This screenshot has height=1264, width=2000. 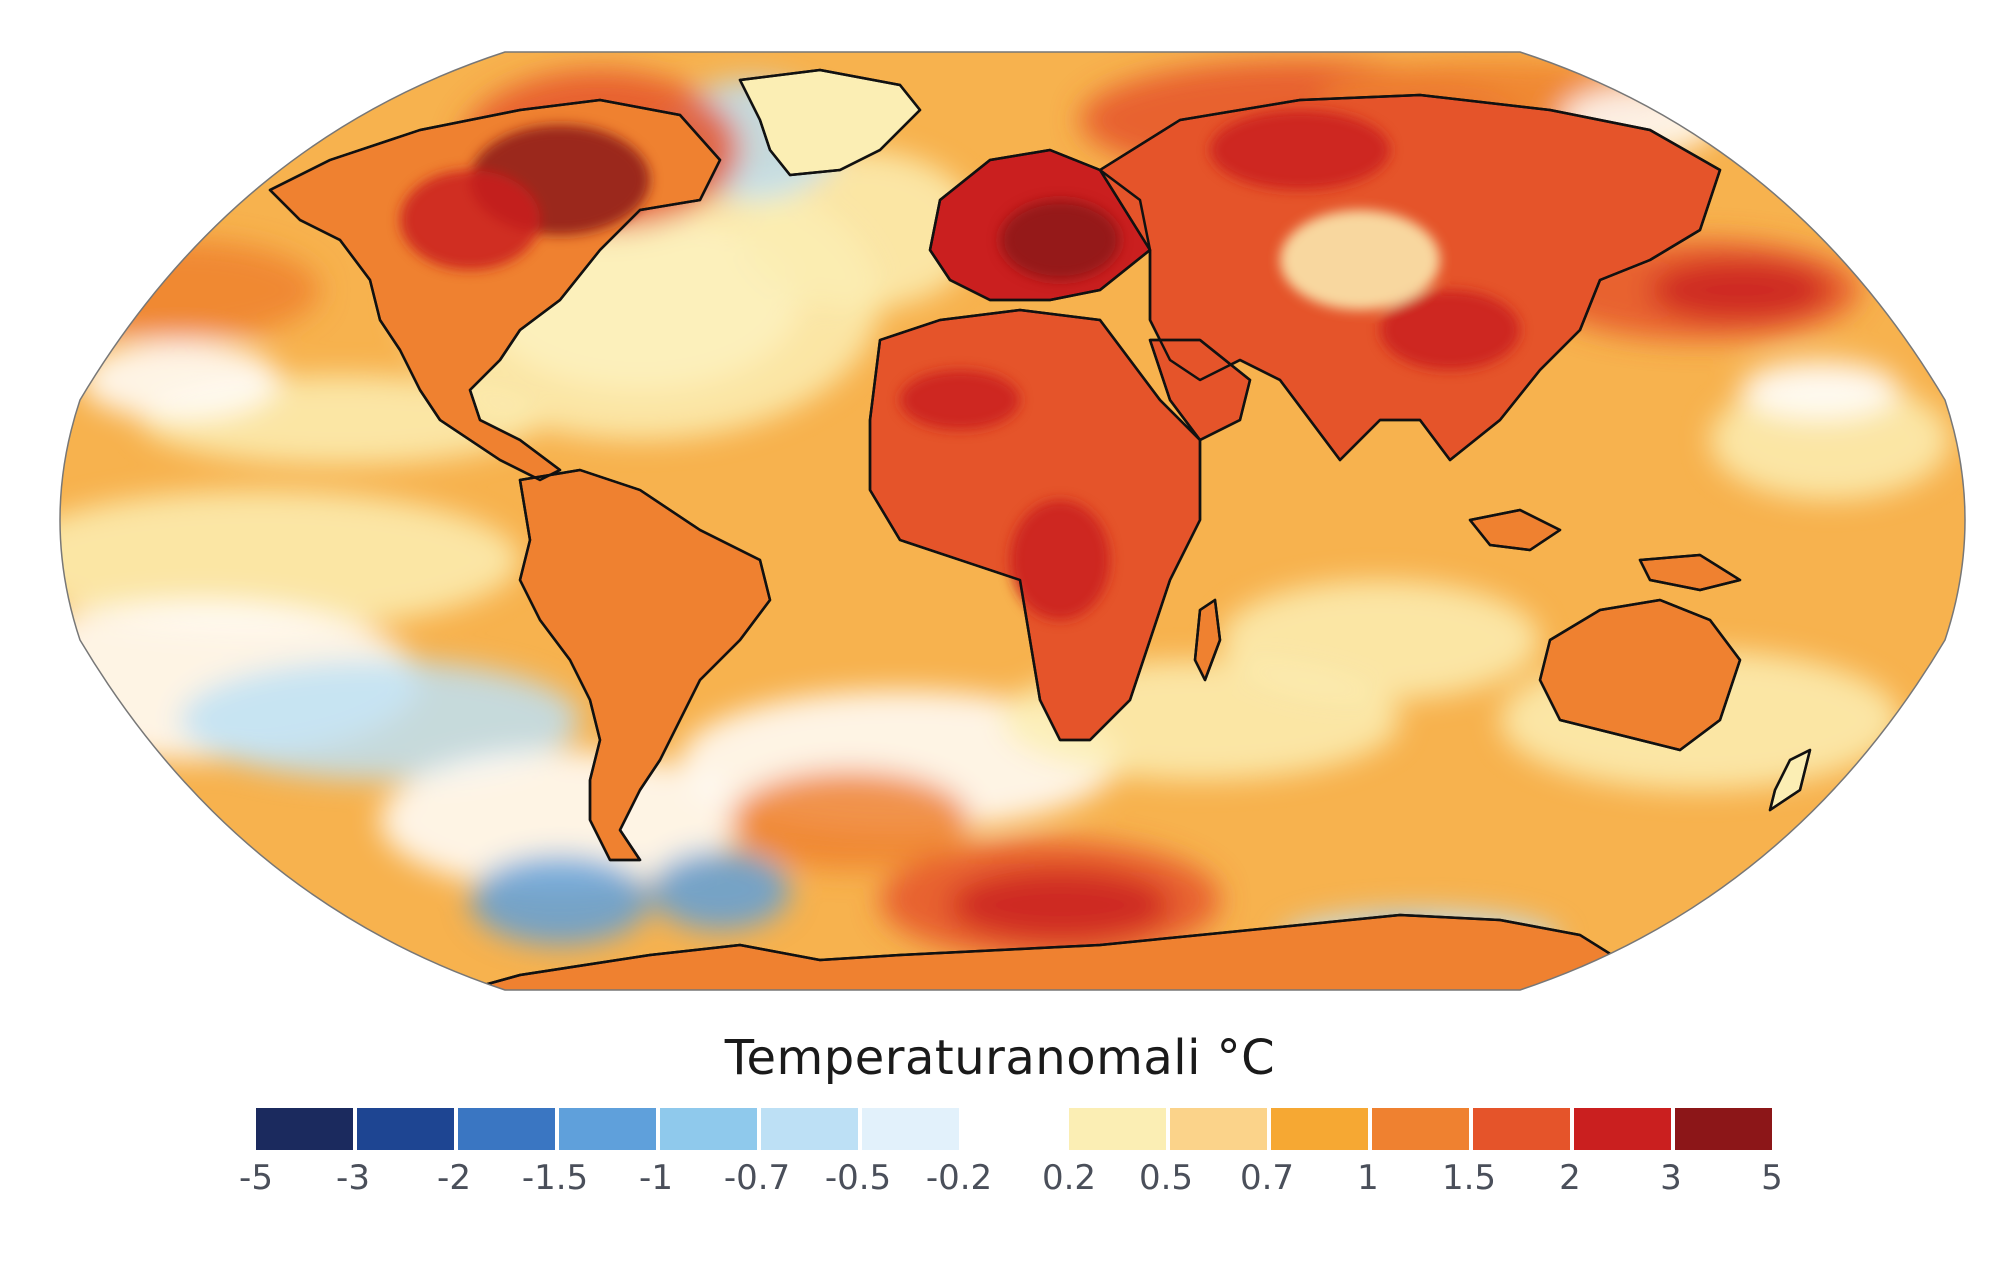 I want to click on coastline-asia, so click(x=1410, y=277).